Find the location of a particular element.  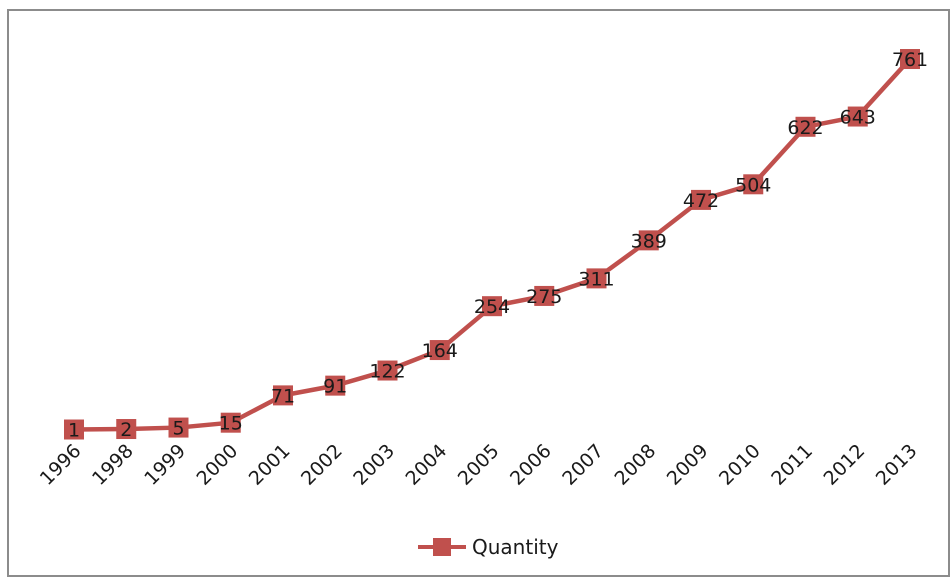

data-label: 2 is located at coordinates (126, 430).